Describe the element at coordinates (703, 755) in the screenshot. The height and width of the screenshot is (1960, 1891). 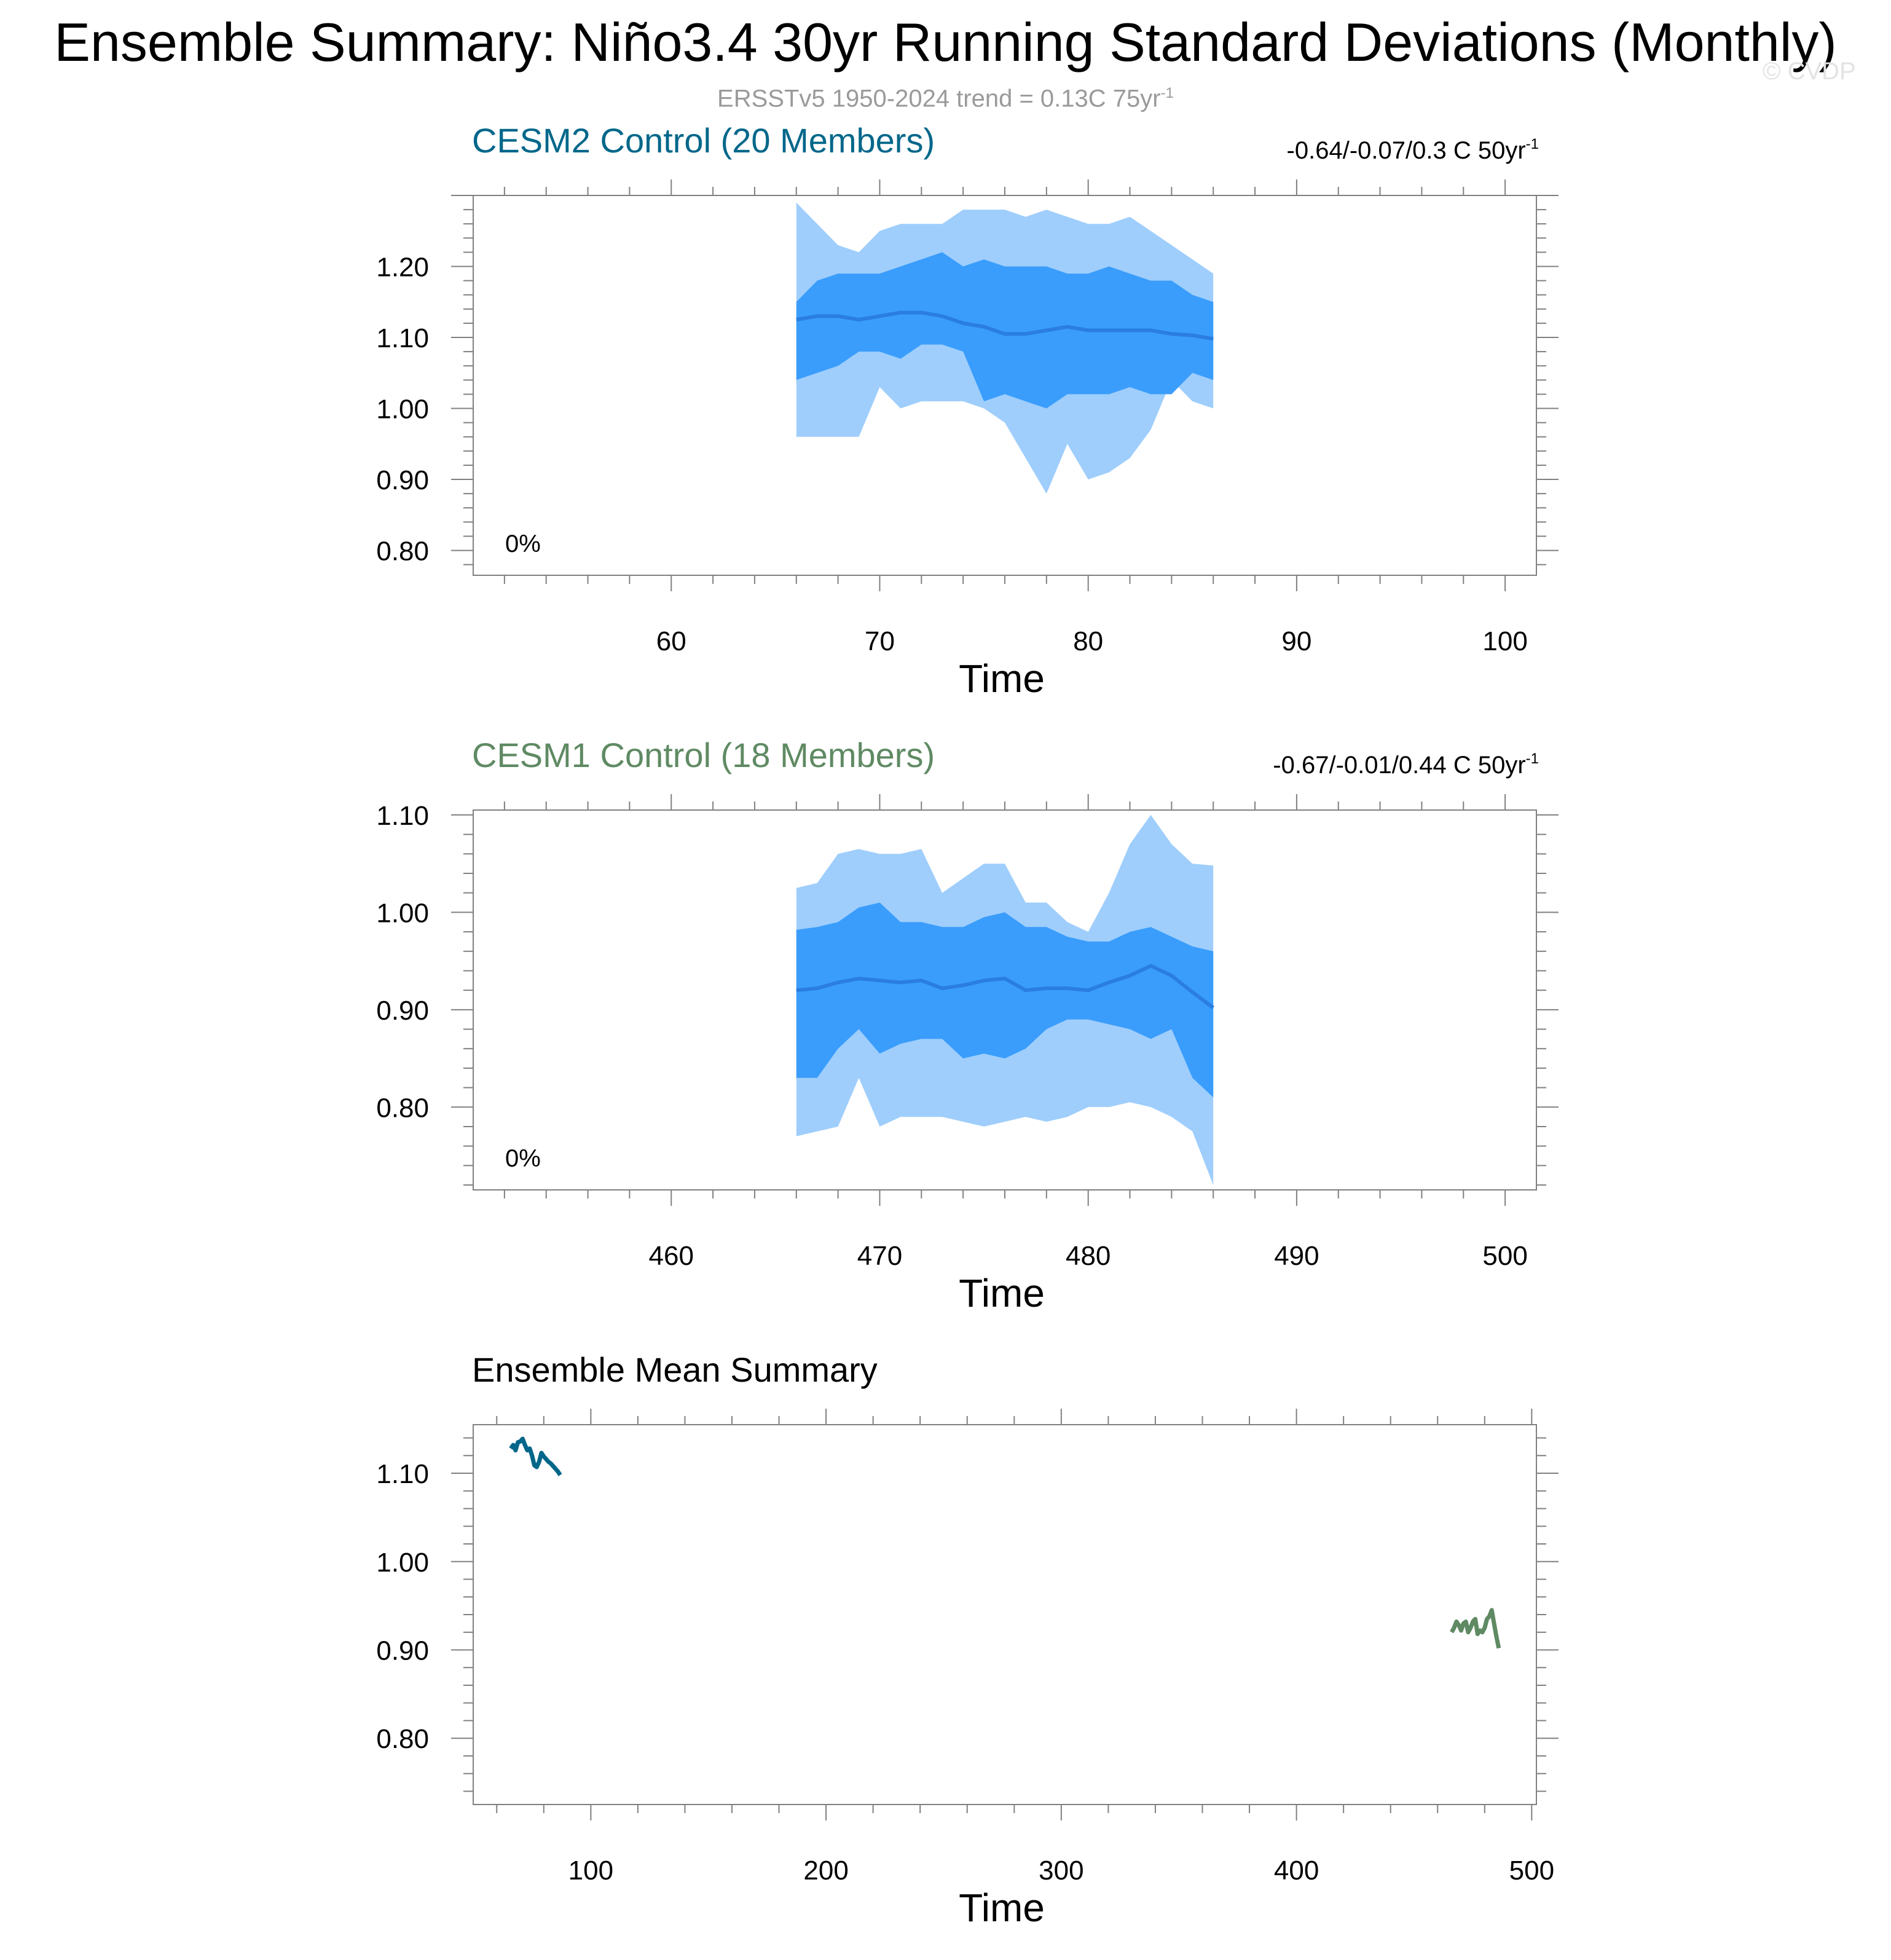
I see `panel-title: CESM1 Control (18 Members)` at that location.